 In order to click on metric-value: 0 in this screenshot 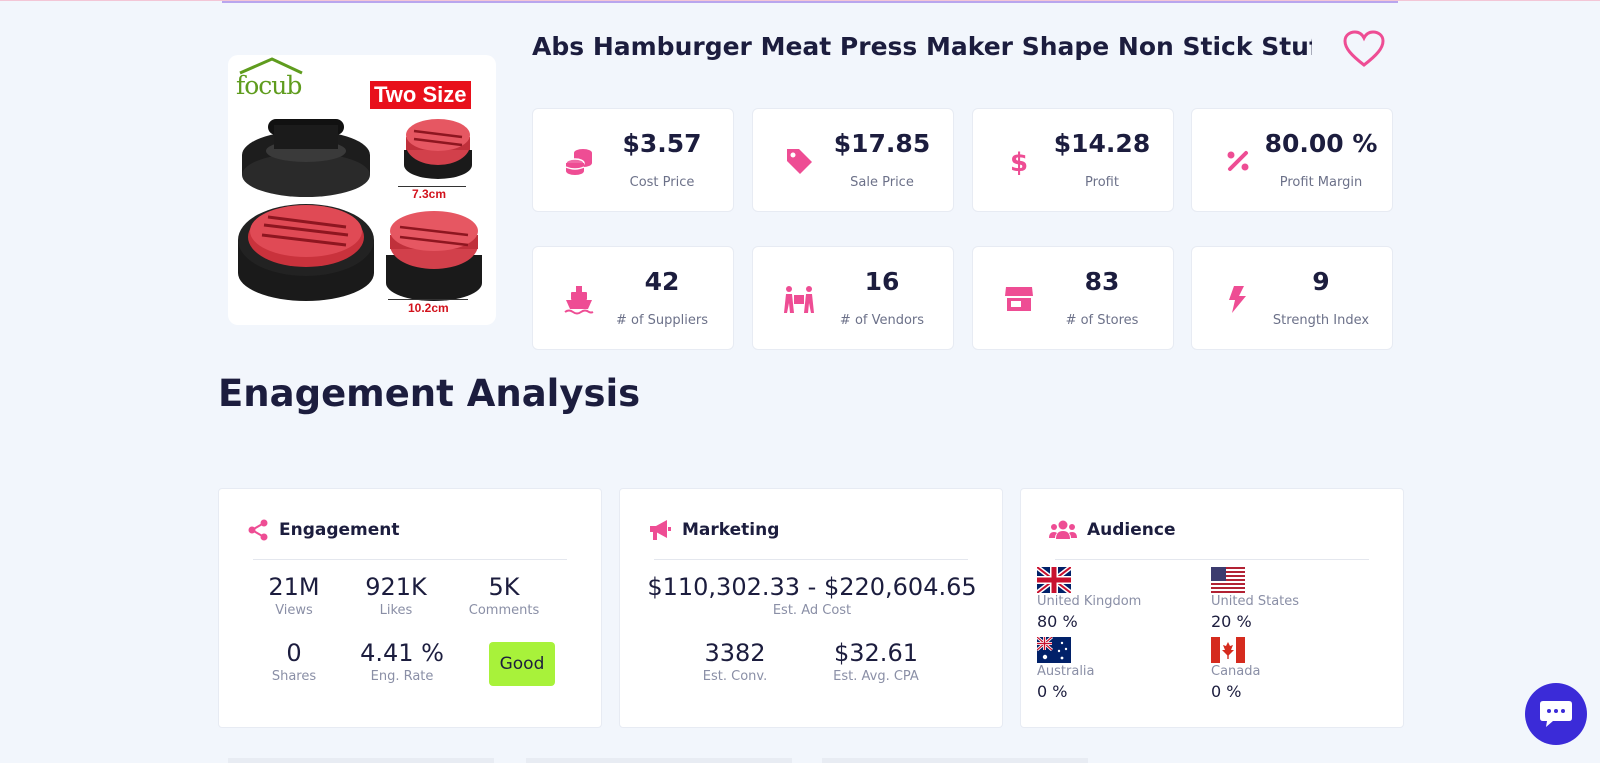, I will do `click(294, 653)`.